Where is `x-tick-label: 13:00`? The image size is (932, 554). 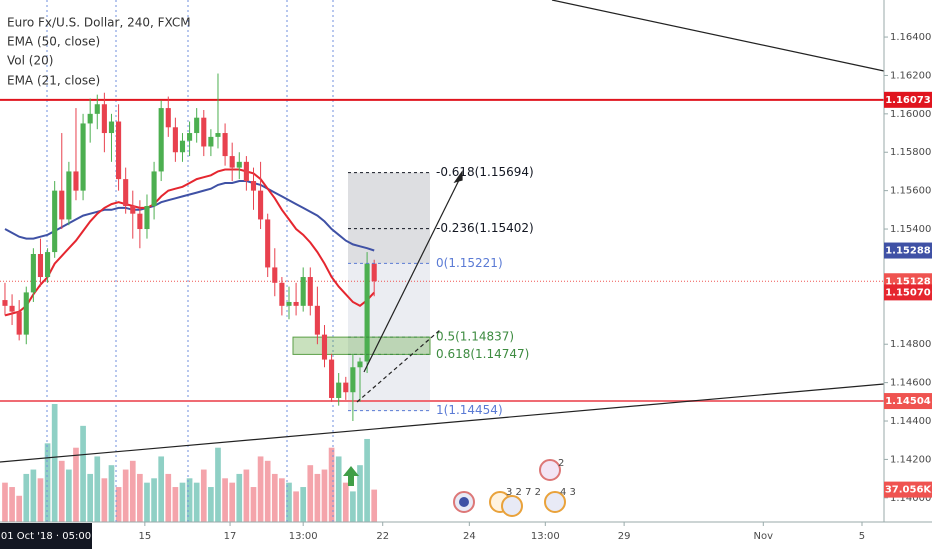 x-tick-label: 13:00 is located at coordinates (303, 536).